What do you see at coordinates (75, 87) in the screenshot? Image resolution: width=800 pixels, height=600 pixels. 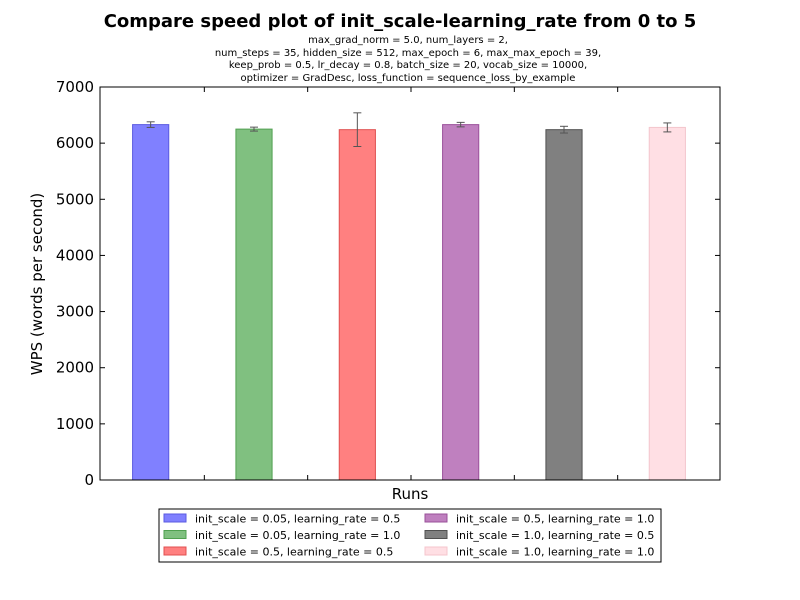 I see `y-tick-label-7: 7000` at bounding box center [75, 87].